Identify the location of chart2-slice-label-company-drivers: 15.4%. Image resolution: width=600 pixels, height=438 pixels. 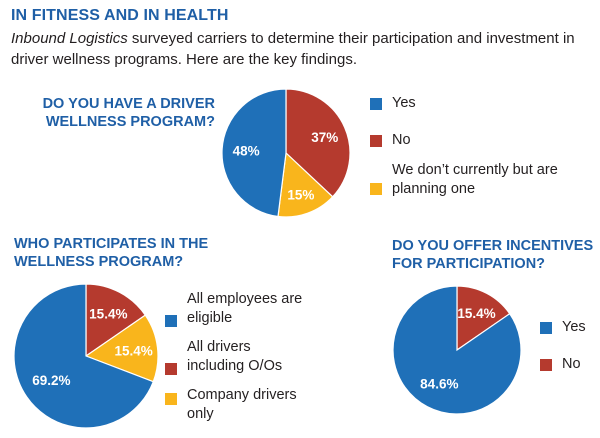
(134, 350).